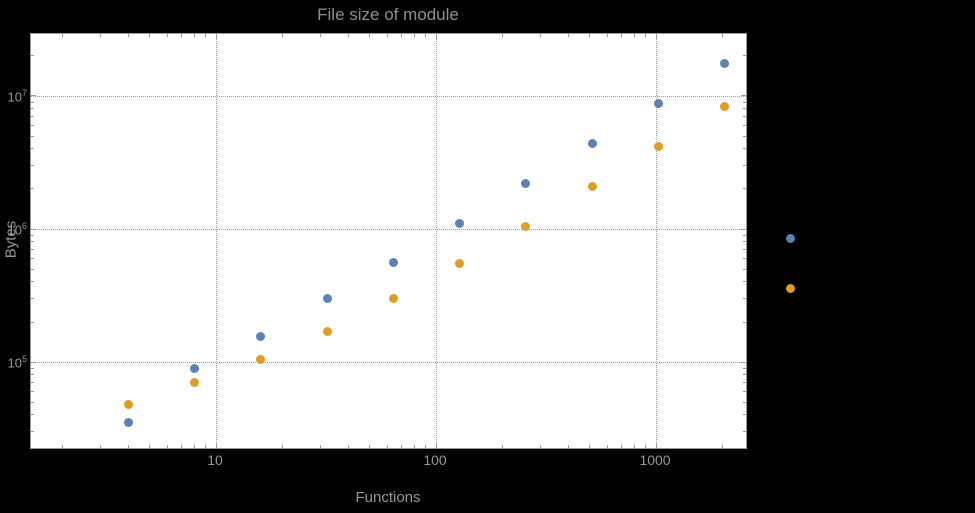 This screenshot has height=513, width=975. I want to click on x-tick-label: 1000, so click(655, 460).